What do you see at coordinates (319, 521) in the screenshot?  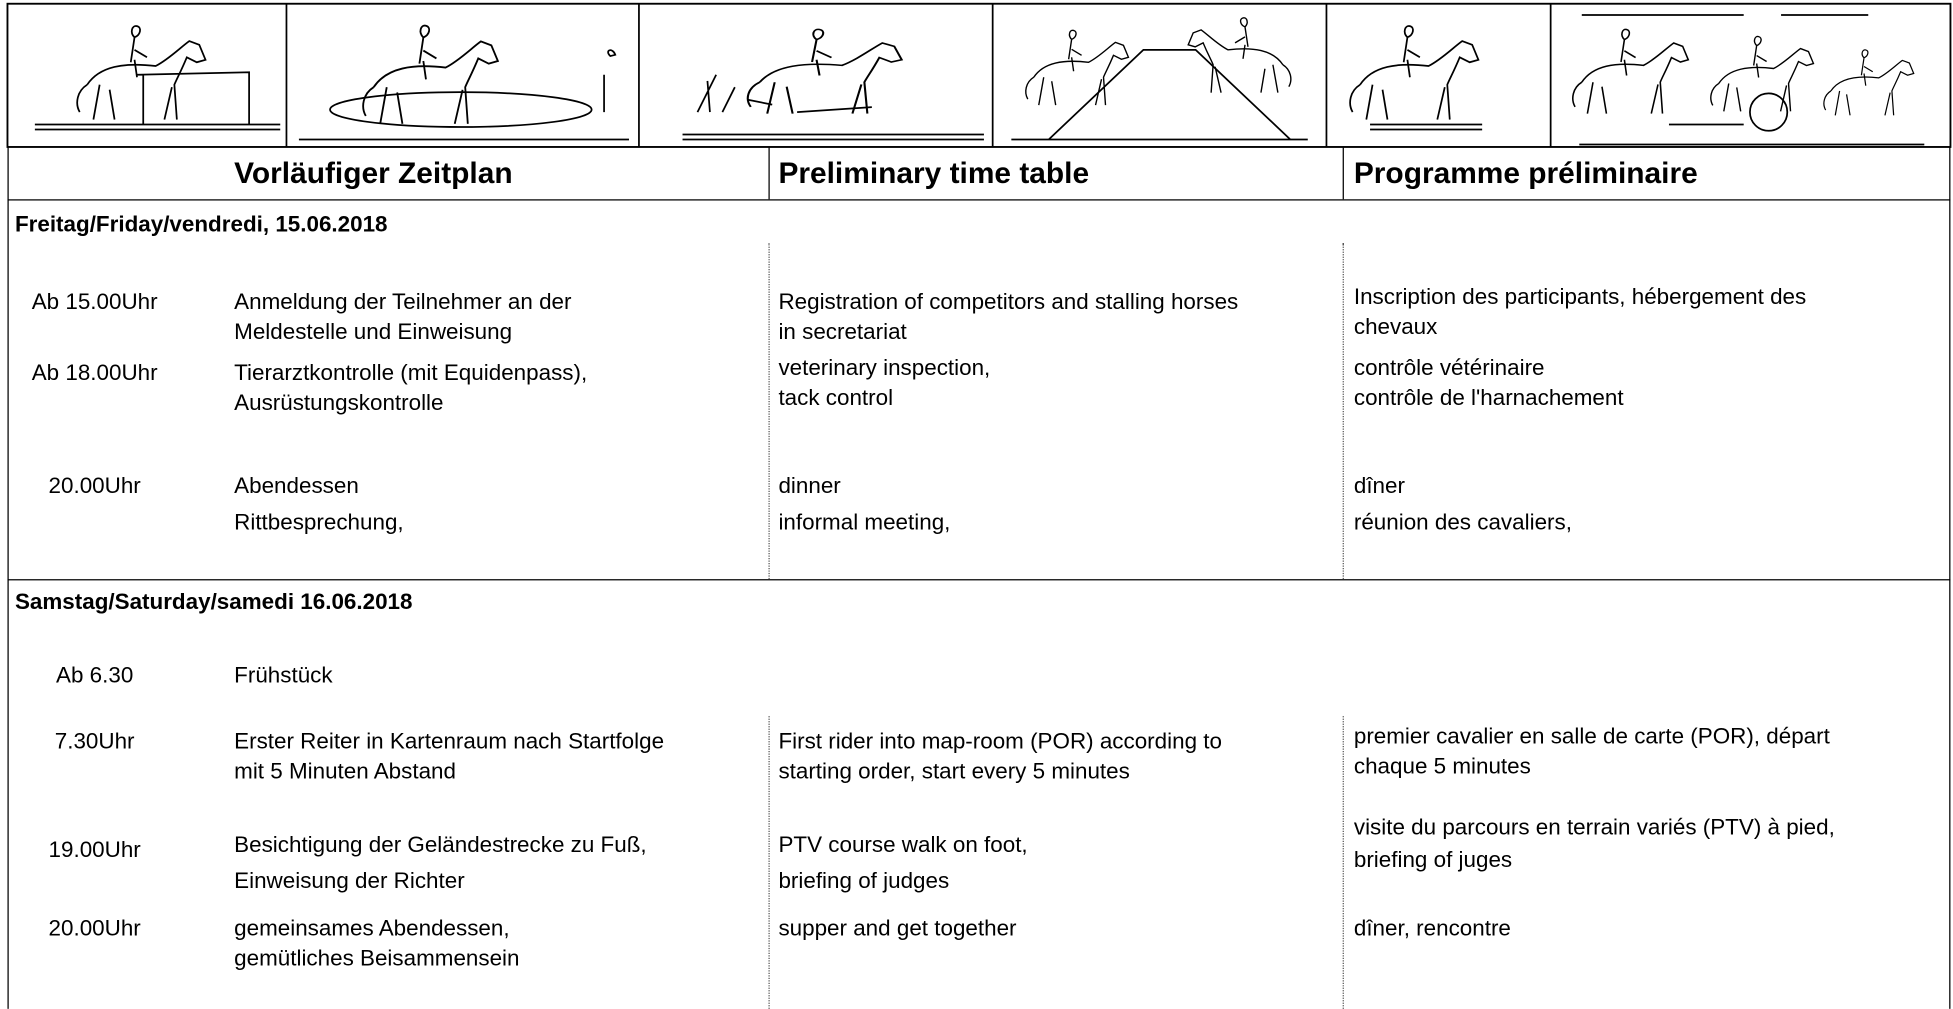 I see `german-text: Rittbesprechung,` at bounding box center [319, 521].